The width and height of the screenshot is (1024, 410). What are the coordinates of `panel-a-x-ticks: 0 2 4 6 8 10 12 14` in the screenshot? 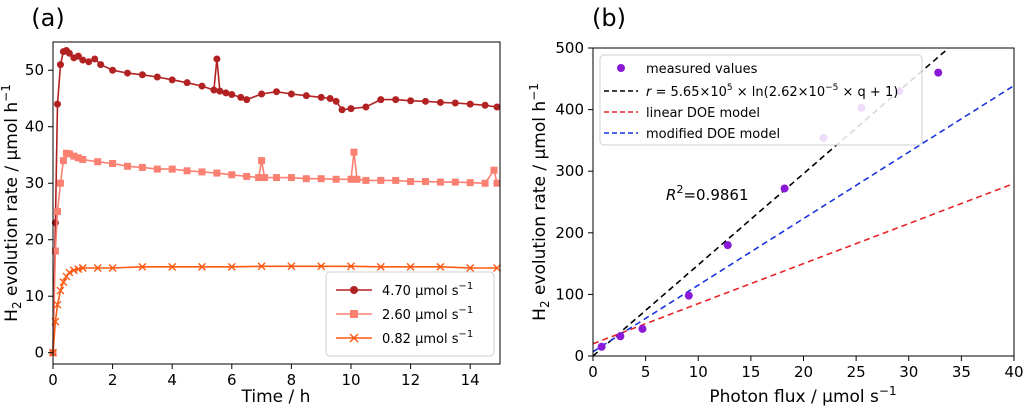 It's located at (264, 376).